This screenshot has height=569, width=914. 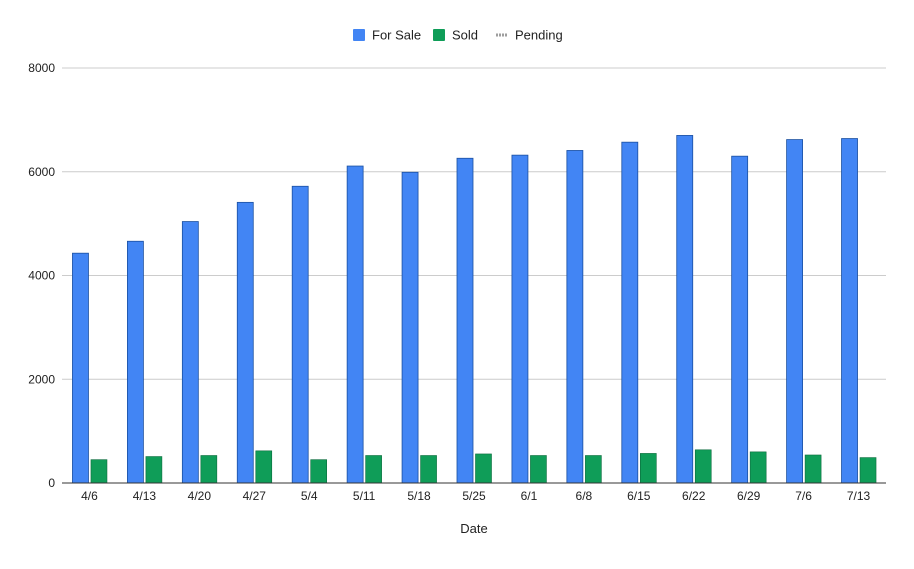 What do you see at coordinates (89, 496) in the screenshot?
I see `x-tick-label: 4/6` at bounding box center [89, 496].